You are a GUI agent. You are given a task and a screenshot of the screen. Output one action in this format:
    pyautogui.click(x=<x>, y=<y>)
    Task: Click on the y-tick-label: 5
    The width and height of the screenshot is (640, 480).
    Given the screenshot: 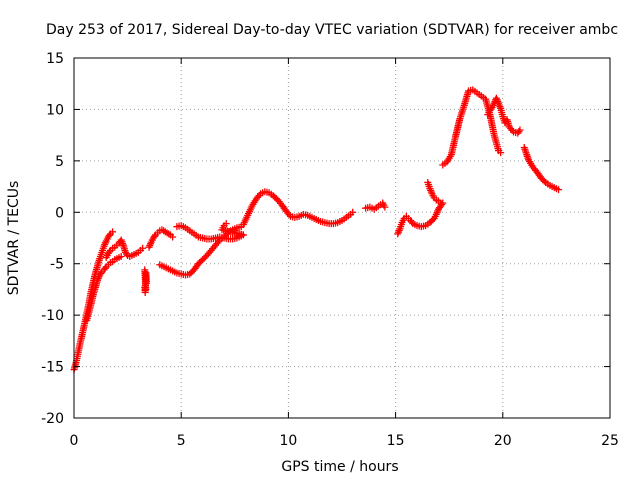 What is the action you would take?
    pyautogui.click(x=59, y=162)
    